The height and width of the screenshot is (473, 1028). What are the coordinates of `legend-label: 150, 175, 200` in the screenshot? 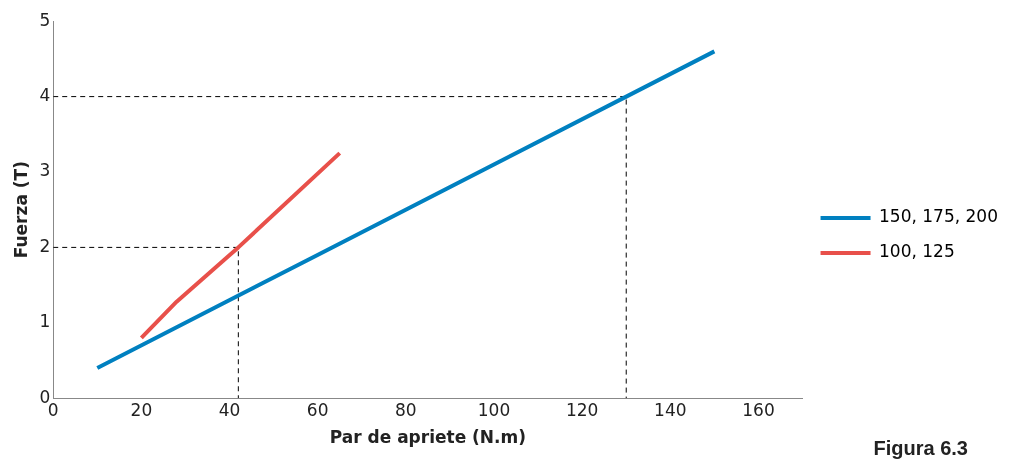 It's located at (939, 216).